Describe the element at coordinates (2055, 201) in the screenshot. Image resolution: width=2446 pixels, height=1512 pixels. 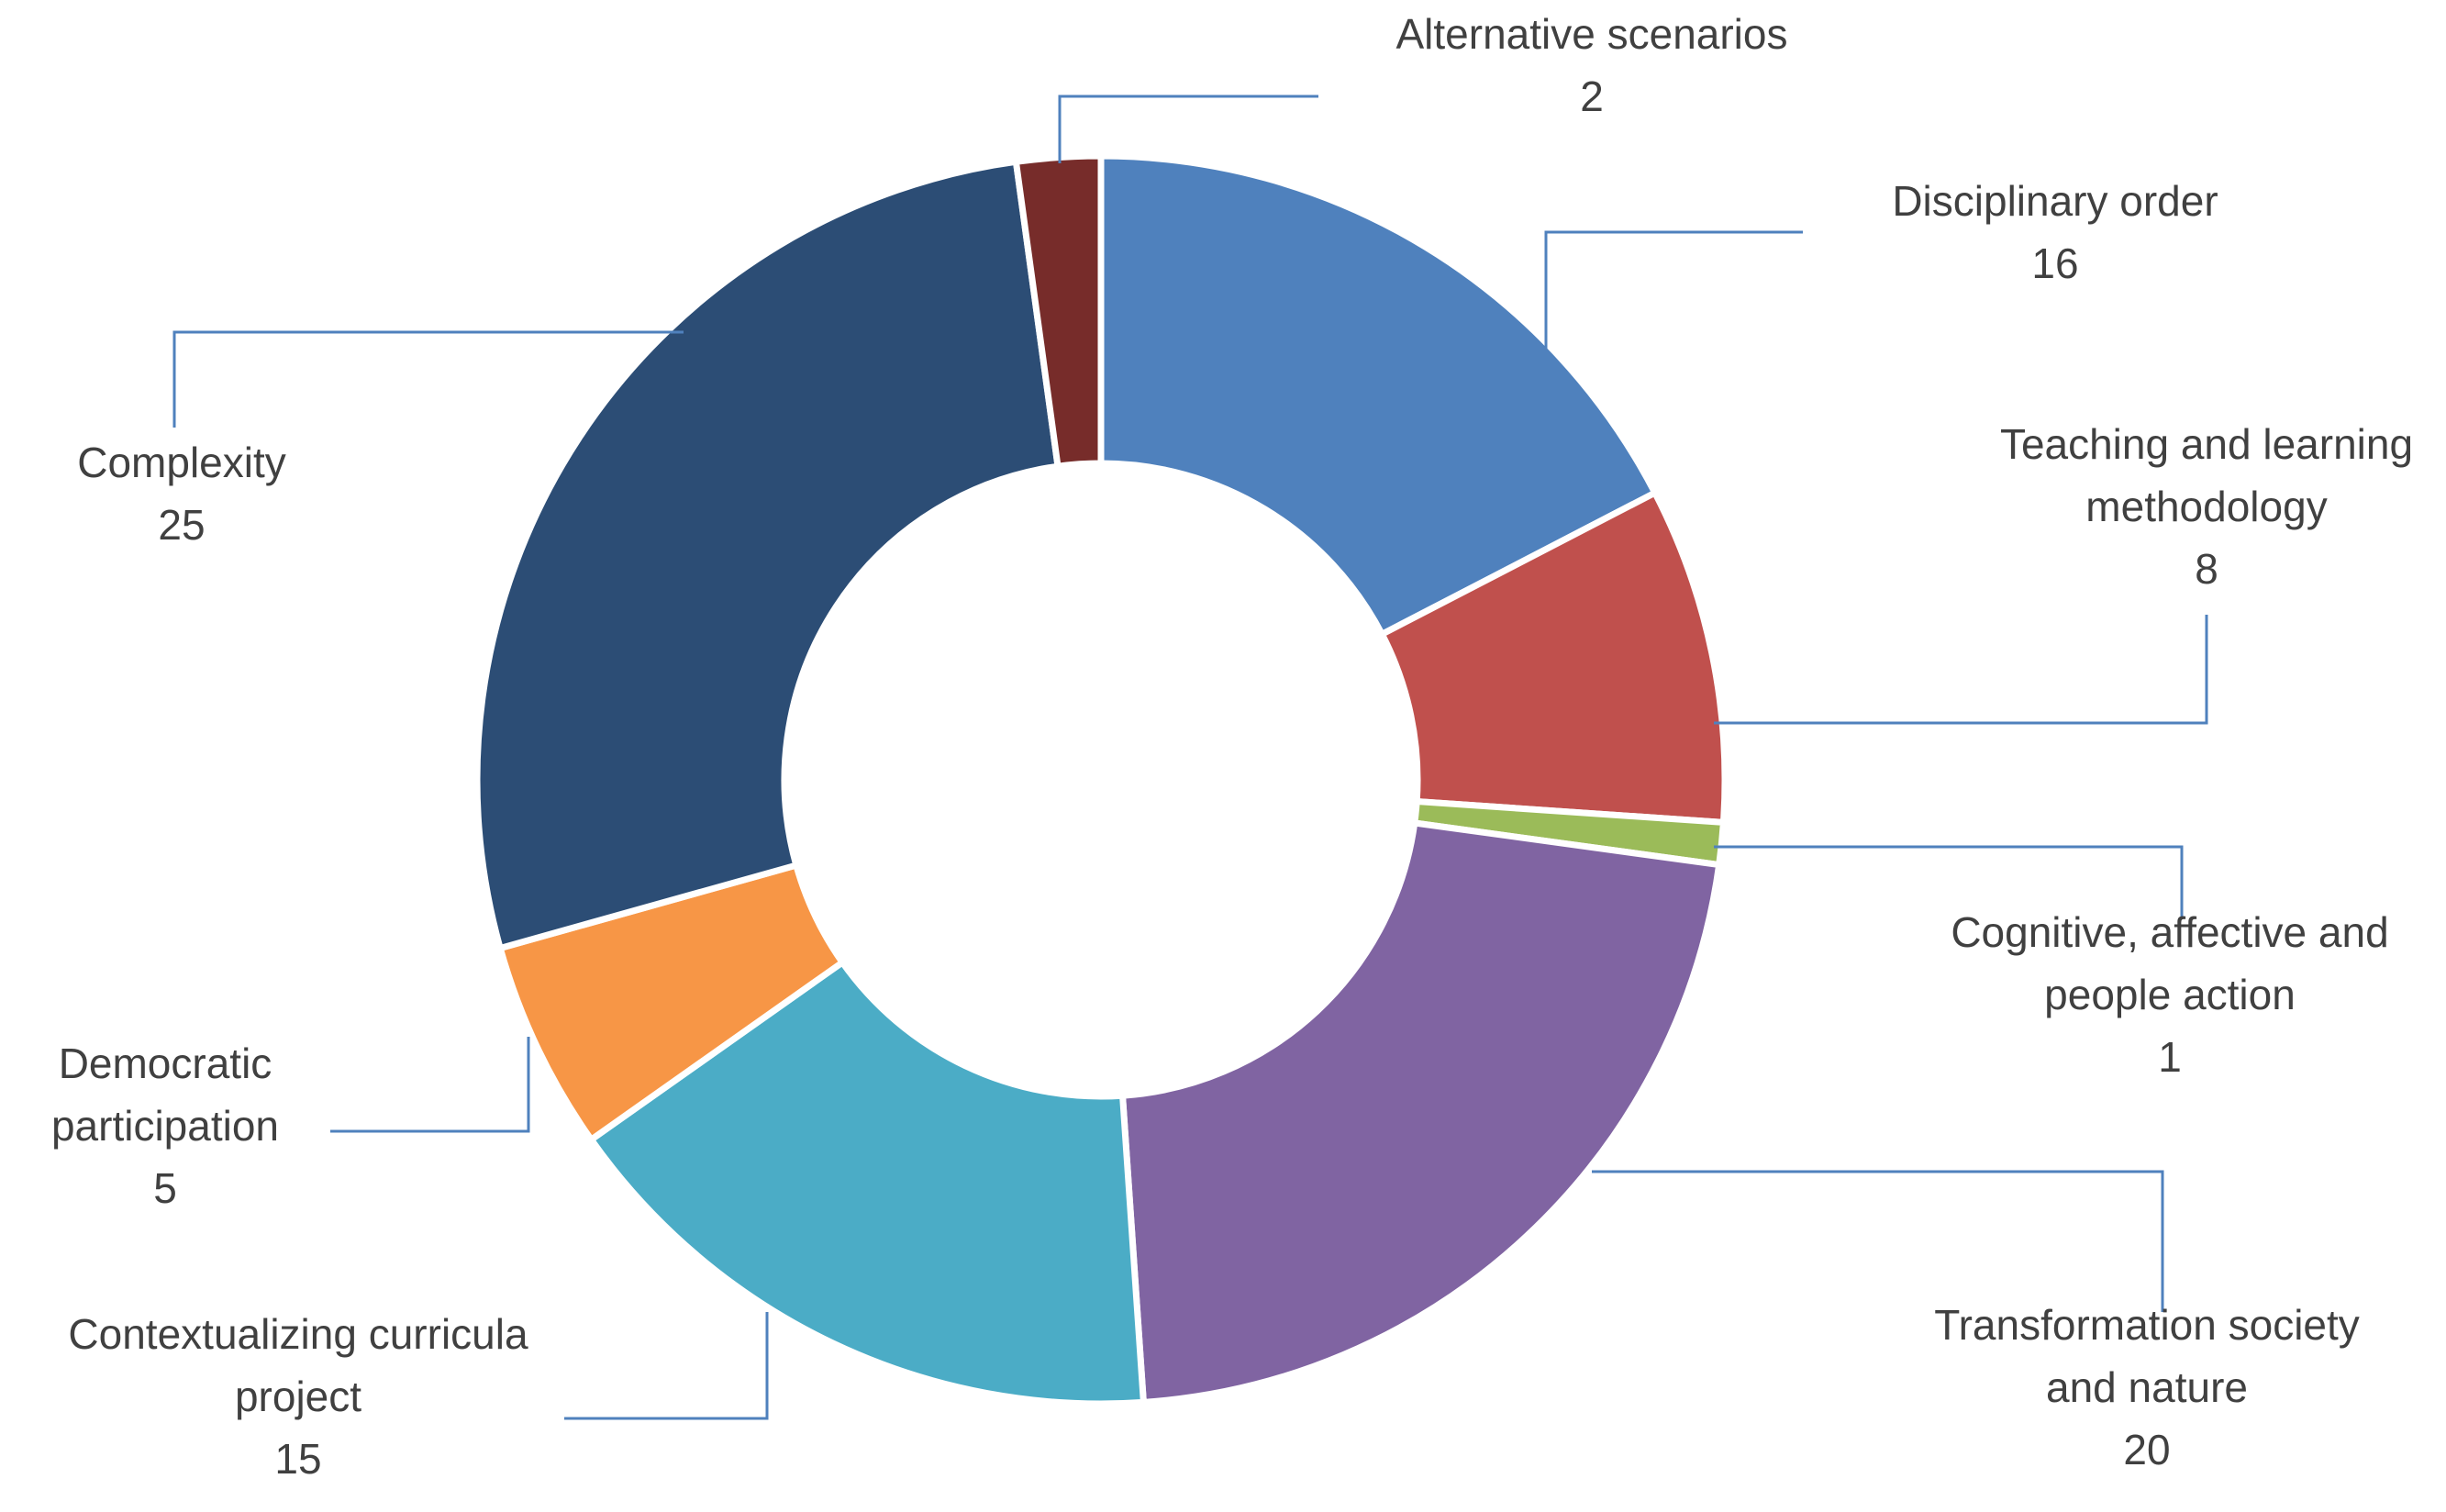
I see `data-label-text: Disciplinary order` at that location.